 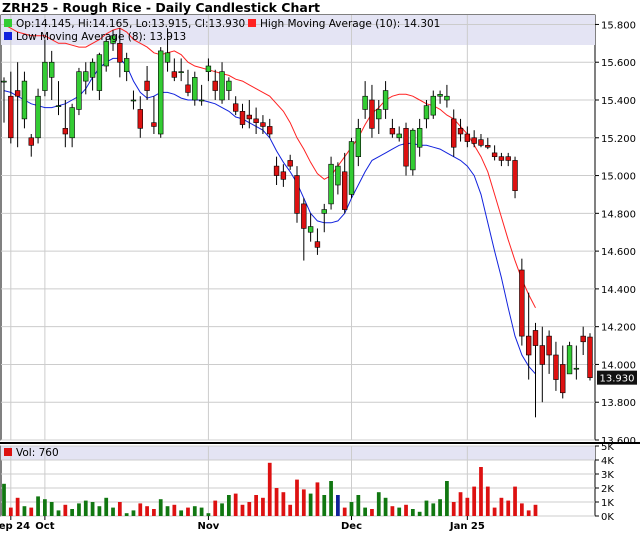 I want to click on volume-swatch, so click(x=8, y=452).